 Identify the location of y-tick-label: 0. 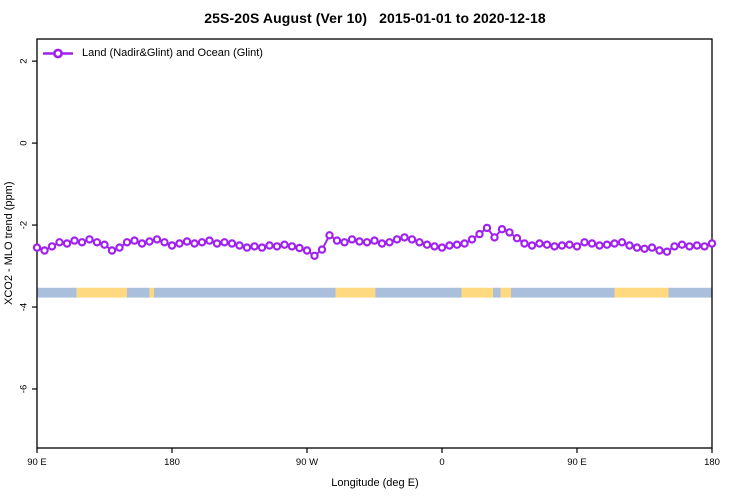
(24, 142).